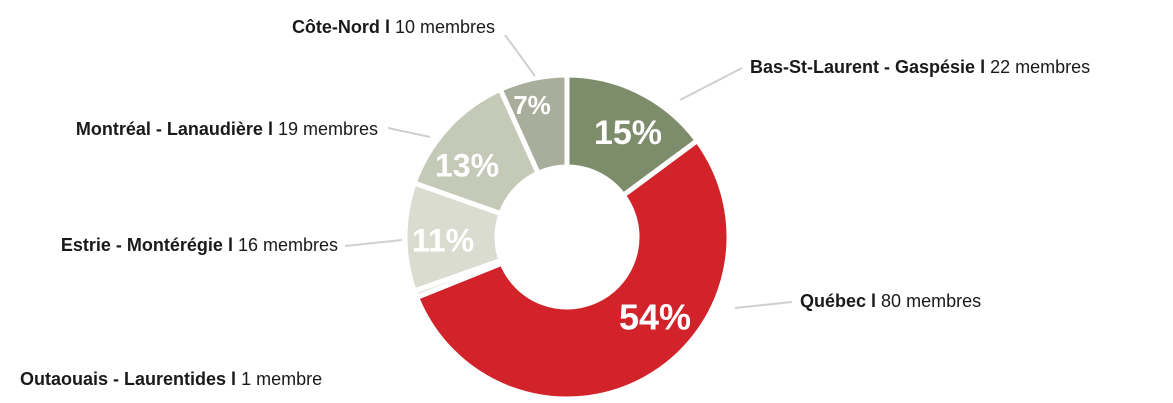 The width and height of the screenshot is (1173, 403). Describe the element at coordinates (655, 317) in the screenshot. I see `slice-label: 54%` at that location.